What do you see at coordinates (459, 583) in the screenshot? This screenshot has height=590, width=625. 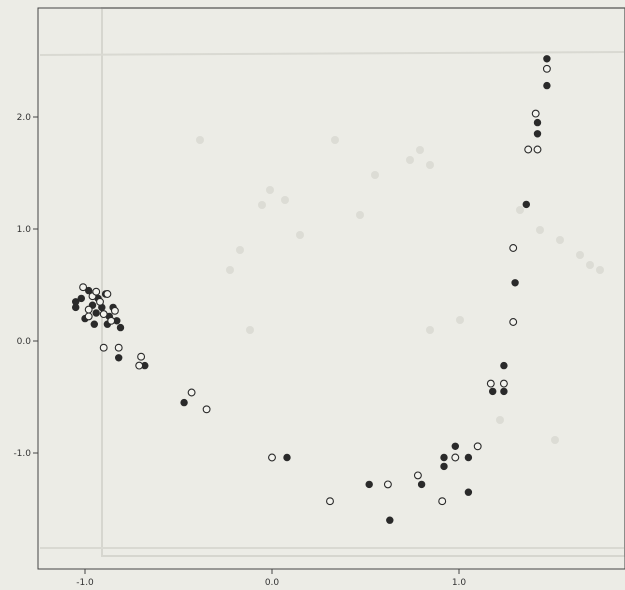 I see `x-tick-label: 1.0` at bounding box center [459, 583].